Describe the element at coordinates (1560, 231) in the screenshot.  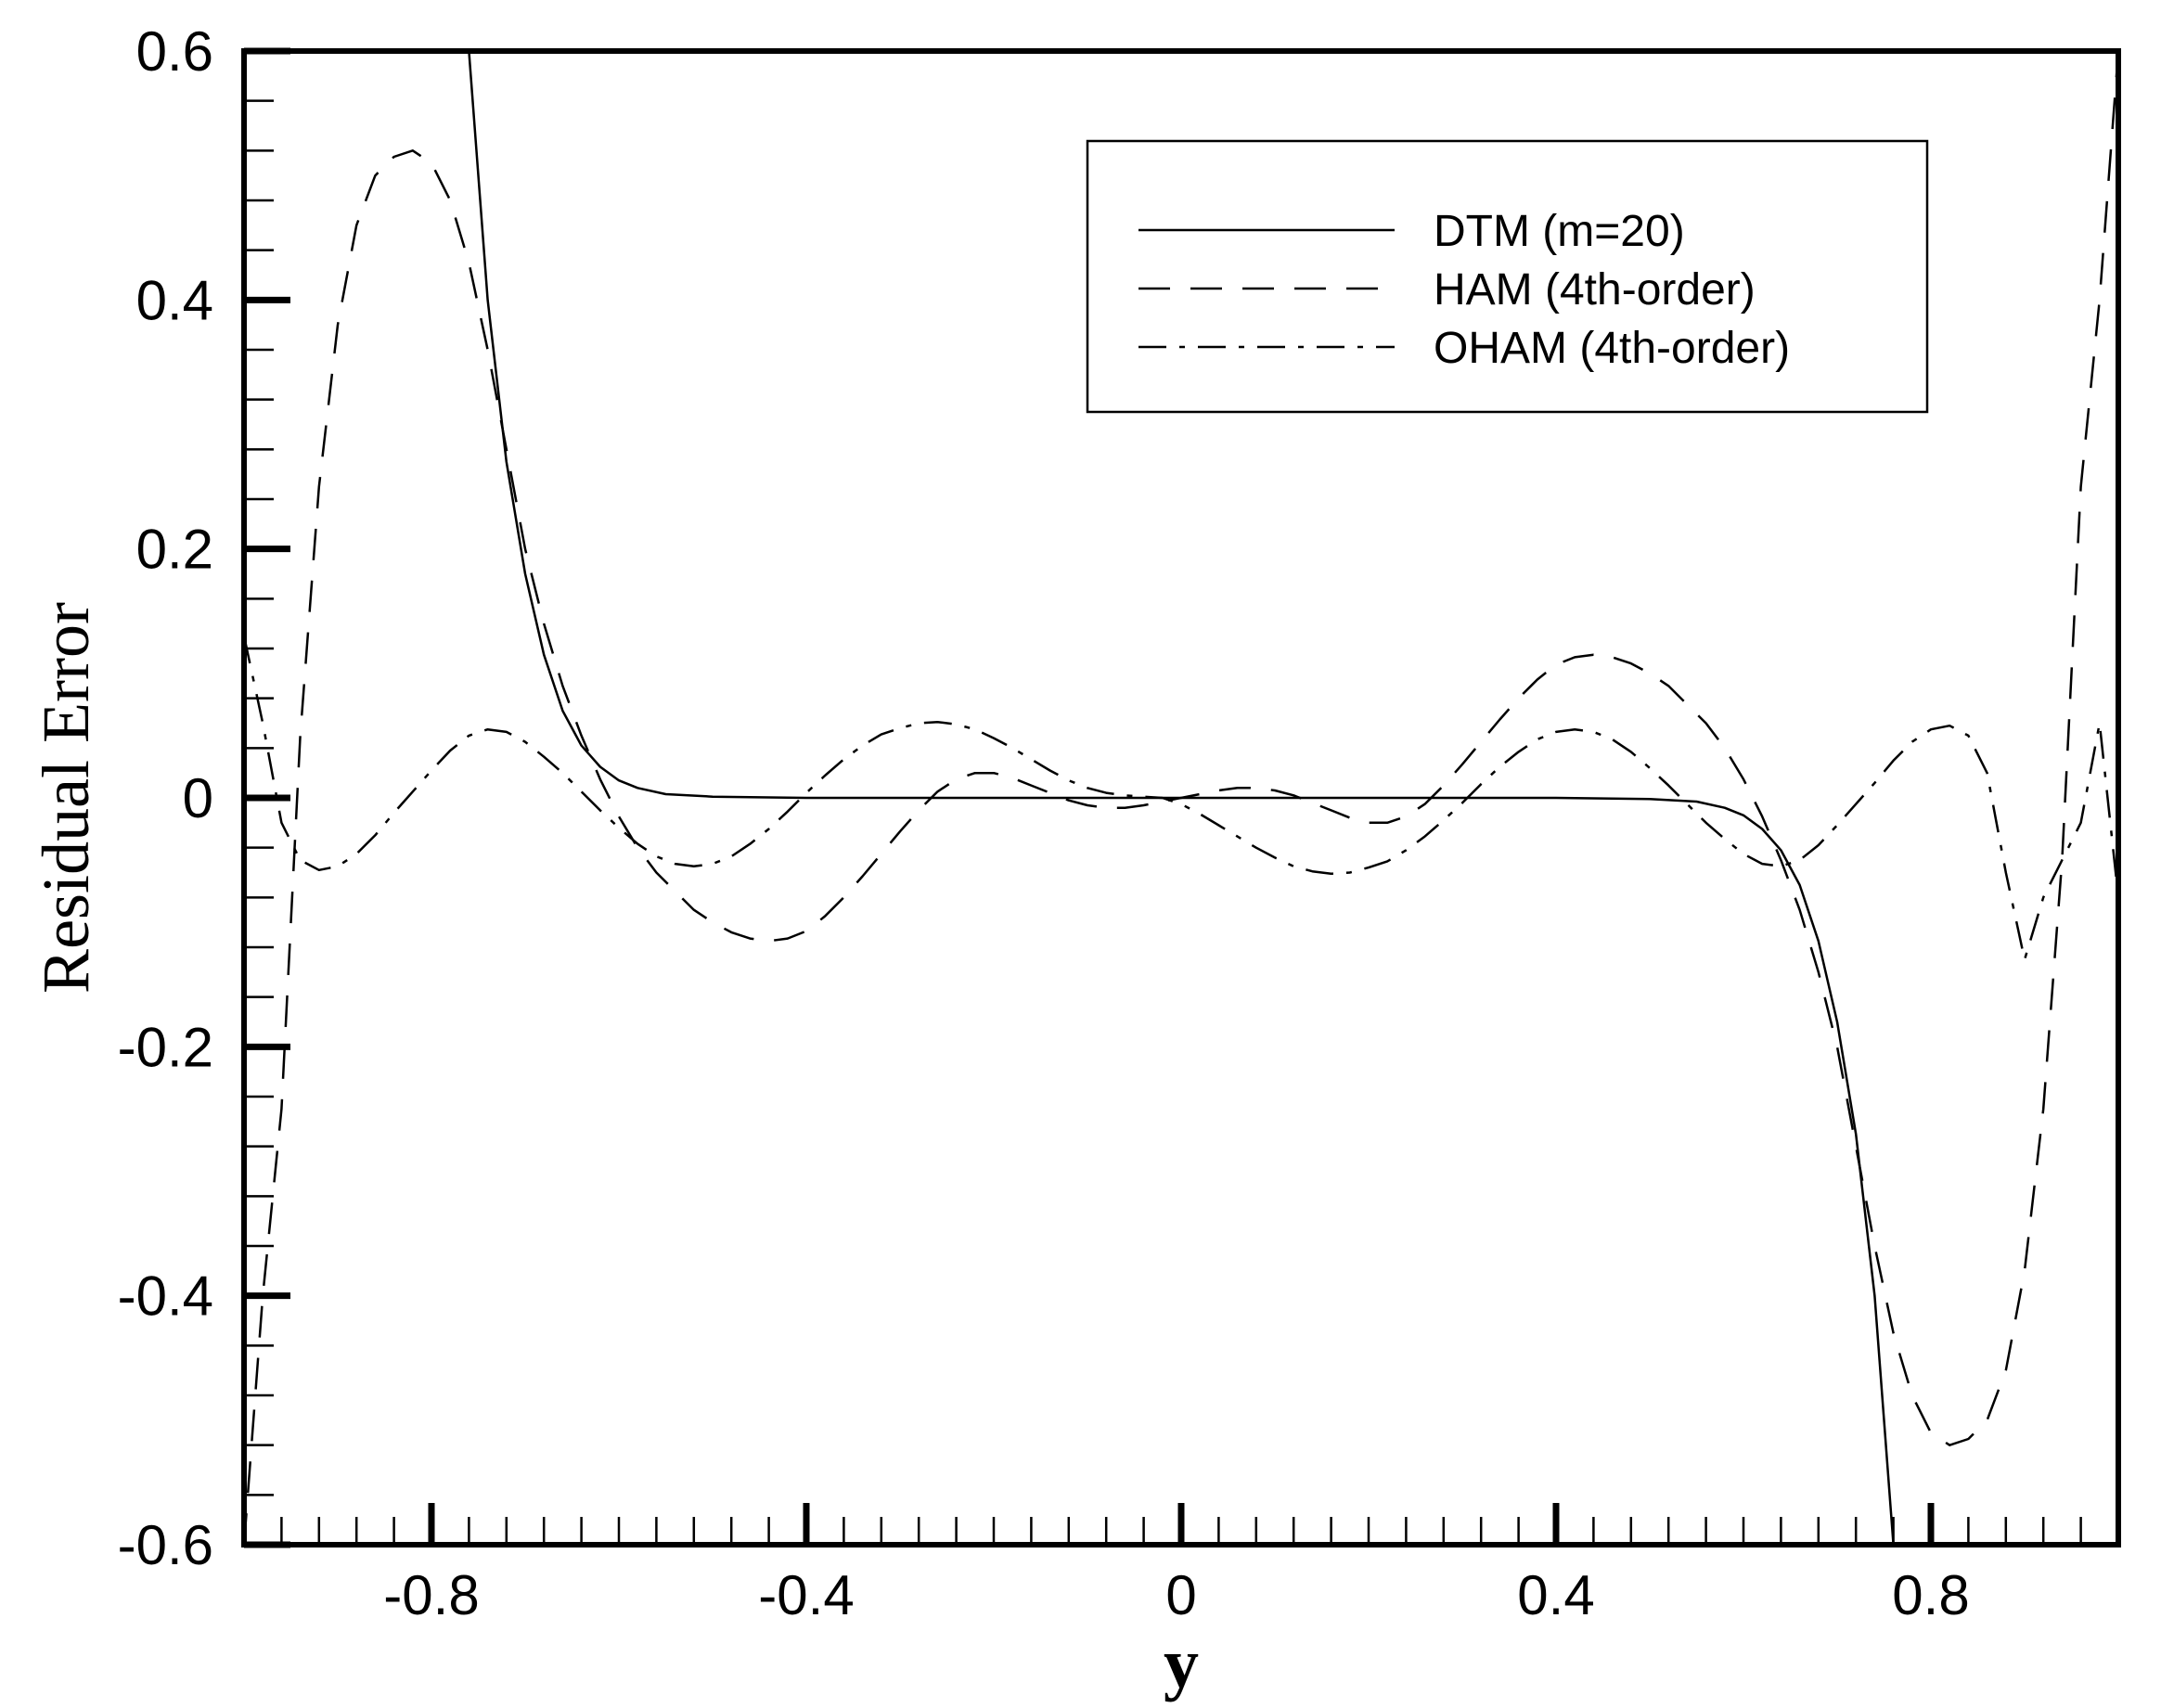
I see `legend-label-1: DTM (m=20)` at that location.